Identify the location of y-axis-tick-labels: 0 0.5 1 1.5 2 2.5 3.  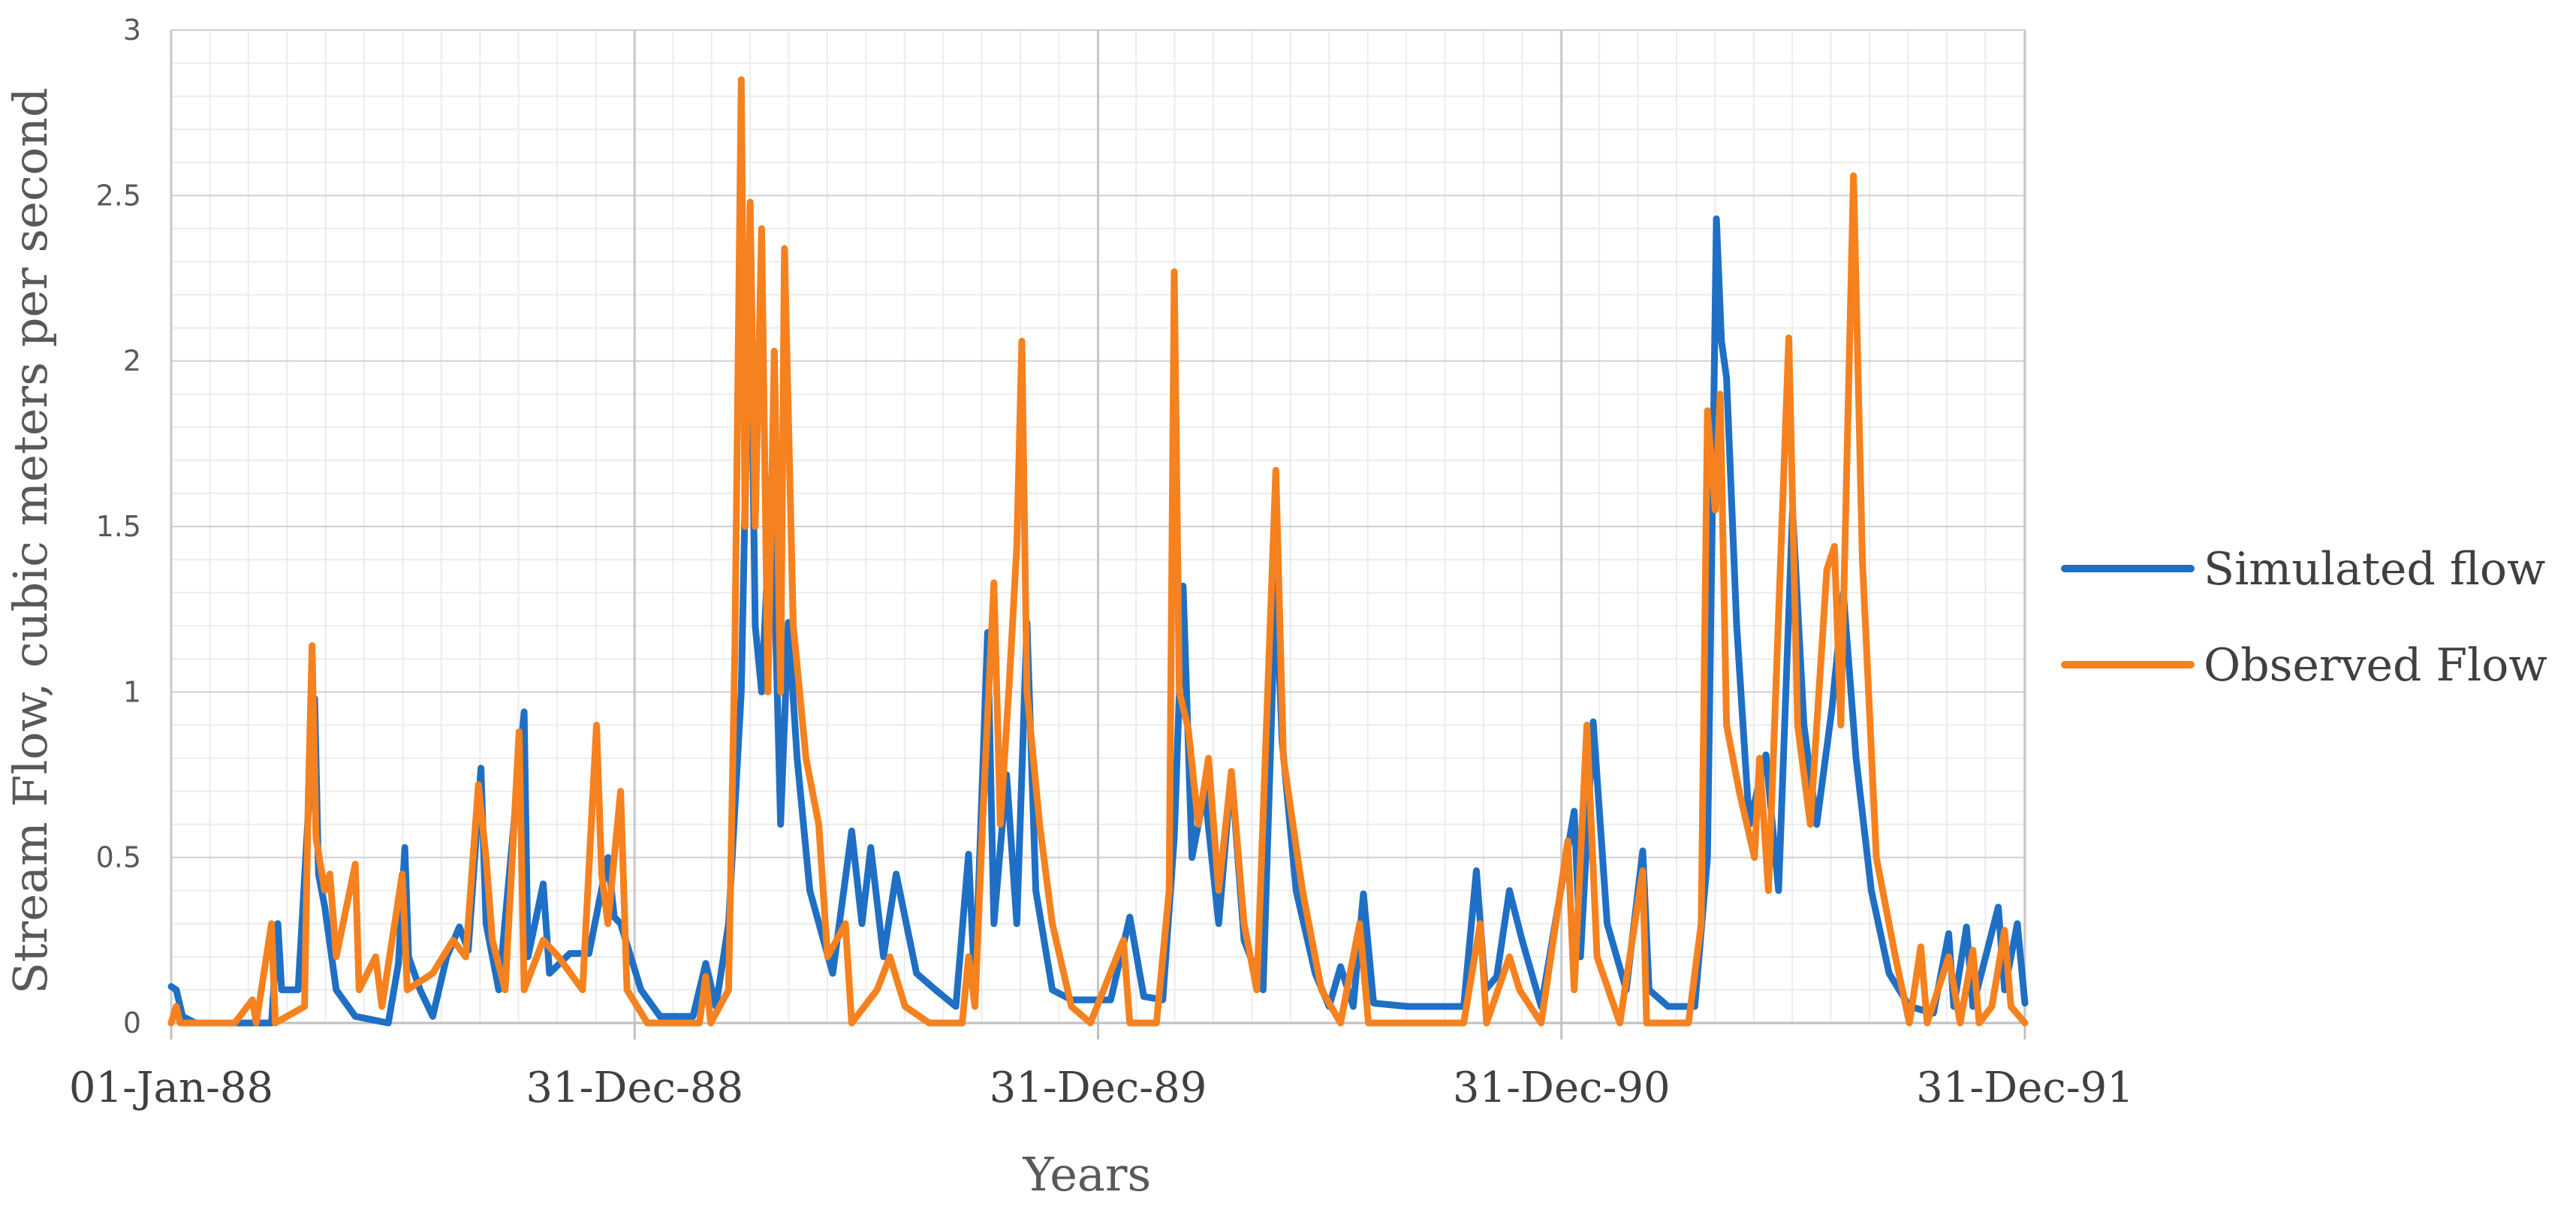
(118, 526).